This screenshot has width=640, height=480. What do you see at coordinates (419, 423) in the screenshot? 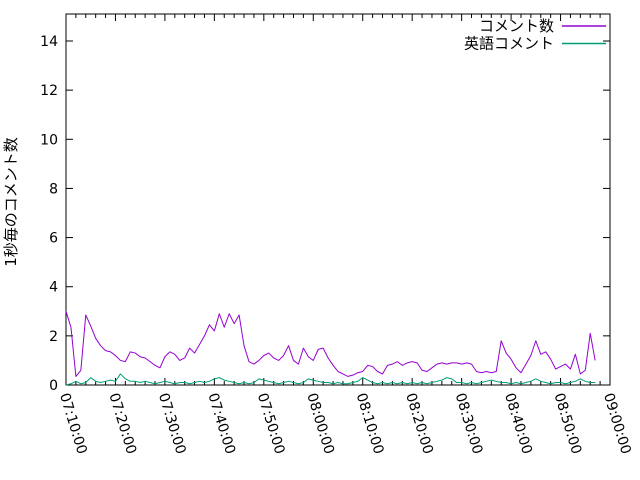
I see `x-tick-label: 08:20:00` at bounding box center [419, 423].